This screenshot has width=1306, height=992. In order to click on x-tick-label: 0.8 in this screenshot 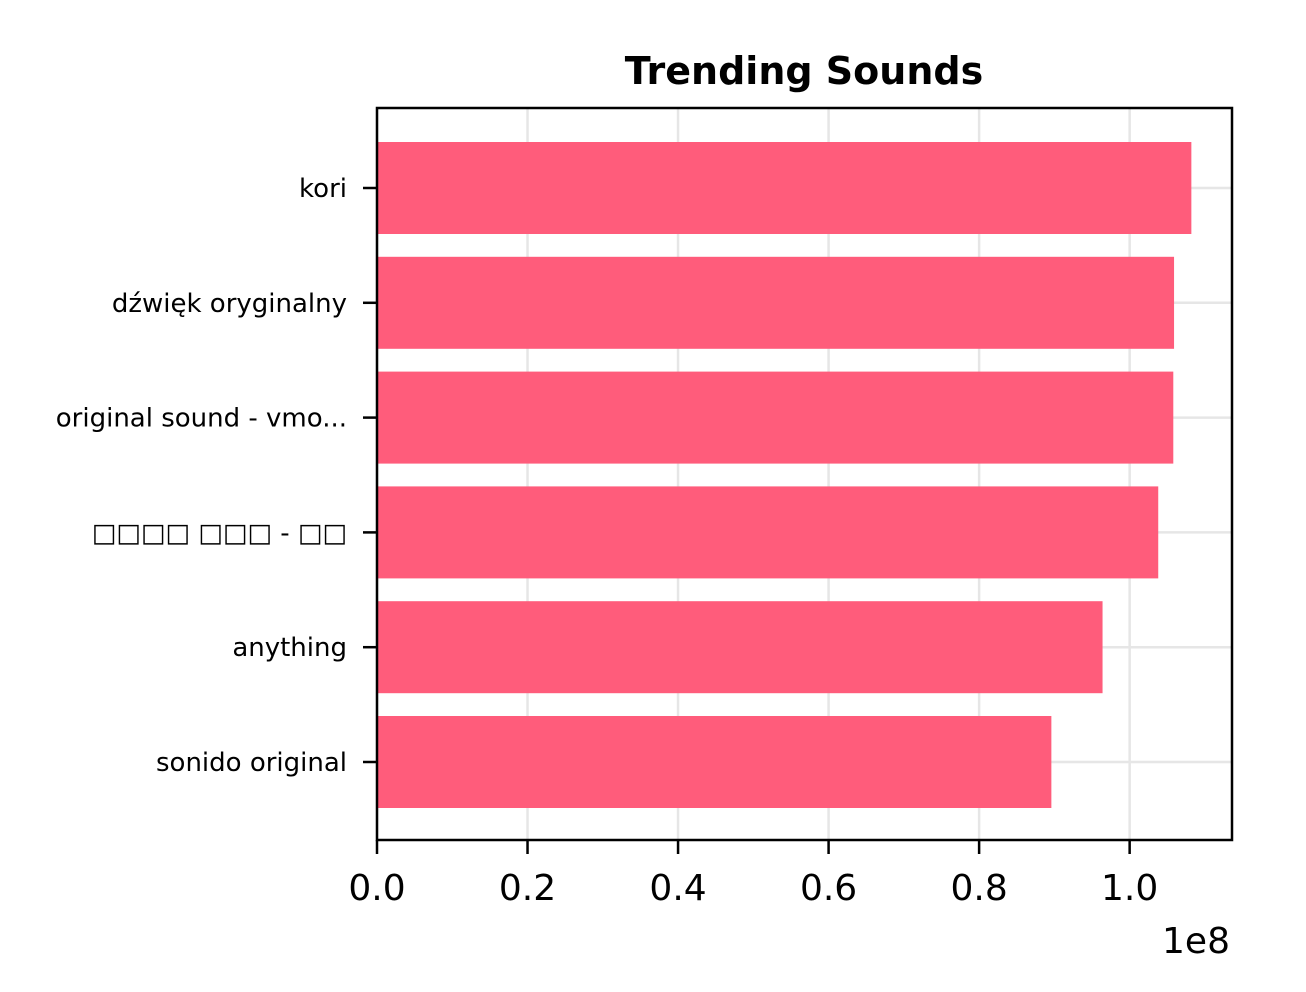, I will do `click(978, 888)`.